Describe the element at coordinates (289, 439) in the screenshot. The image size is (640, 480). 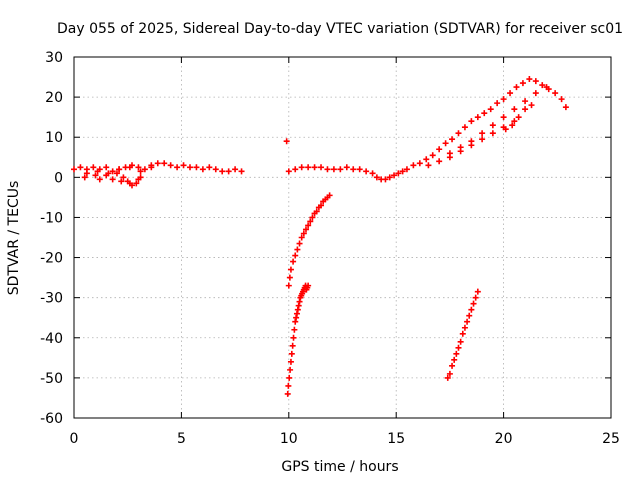
I see `x-tick-label: 10` at that location.